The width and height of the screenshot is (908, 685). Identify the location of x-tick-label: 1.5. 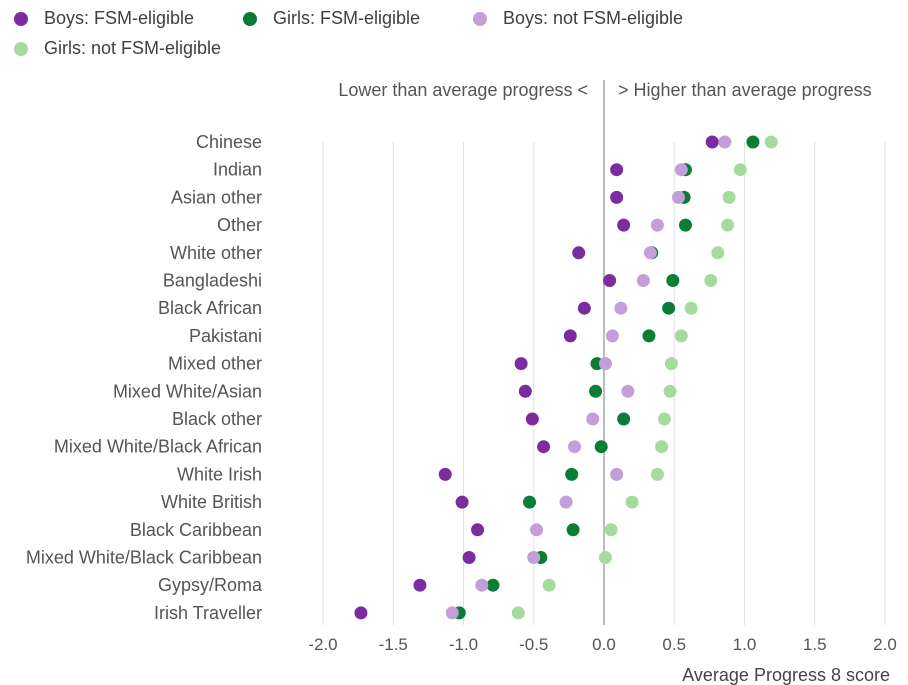
(815, 644).